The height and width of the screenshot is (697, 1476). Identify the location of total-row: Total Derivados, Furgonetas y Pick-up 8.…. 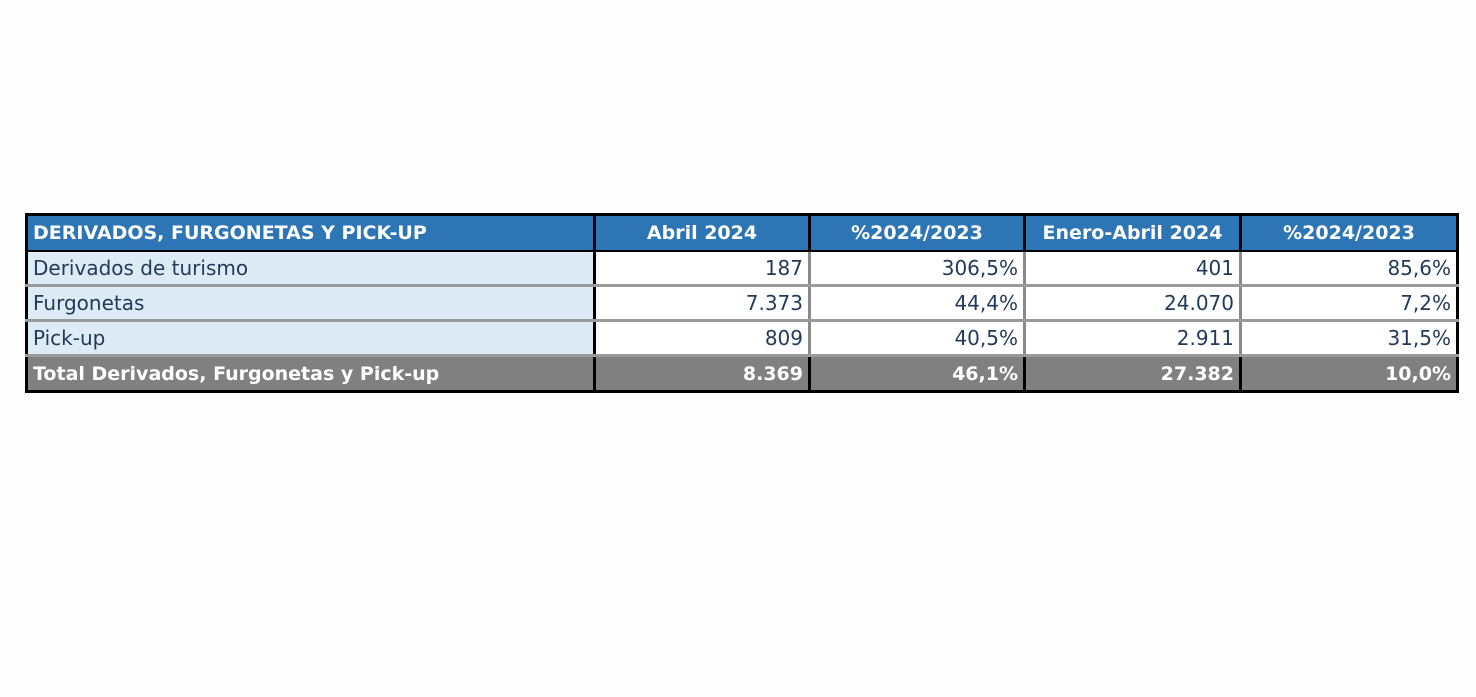
(742, 373).